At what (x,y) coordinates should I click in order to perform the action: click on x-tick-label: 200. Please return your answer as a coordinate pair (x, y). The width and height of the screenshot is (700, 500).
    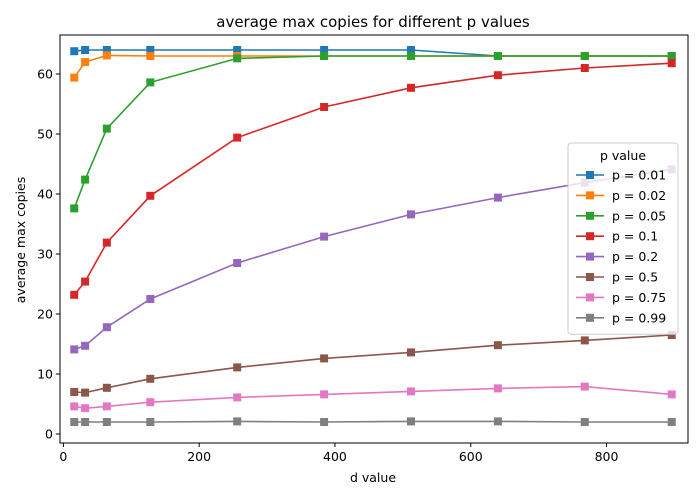
    Looking at the image, I should click on (199, 456).